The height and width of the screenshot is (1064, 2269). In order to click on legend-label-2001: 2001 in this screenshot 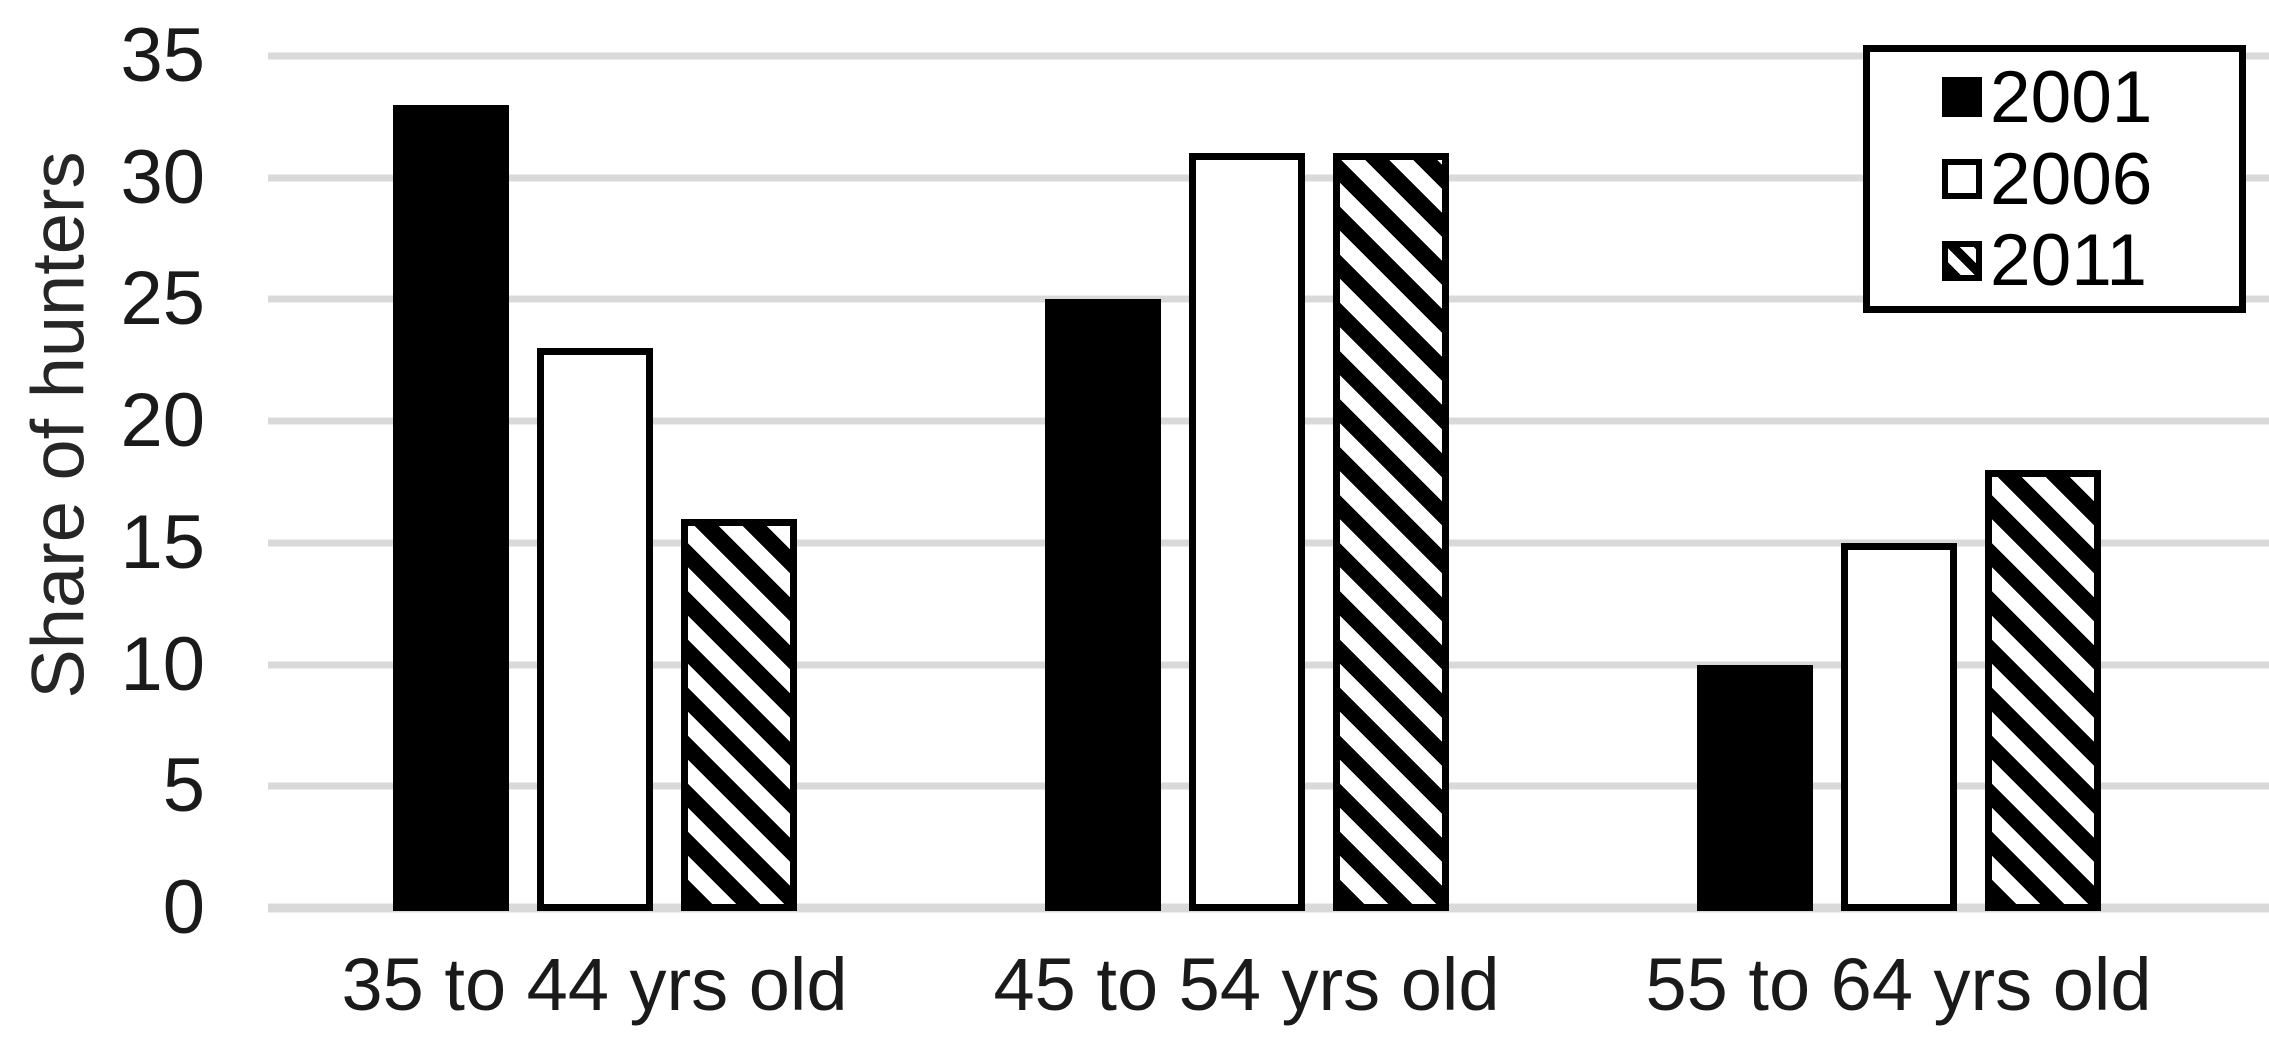, I will do `click(2071, 97)`.